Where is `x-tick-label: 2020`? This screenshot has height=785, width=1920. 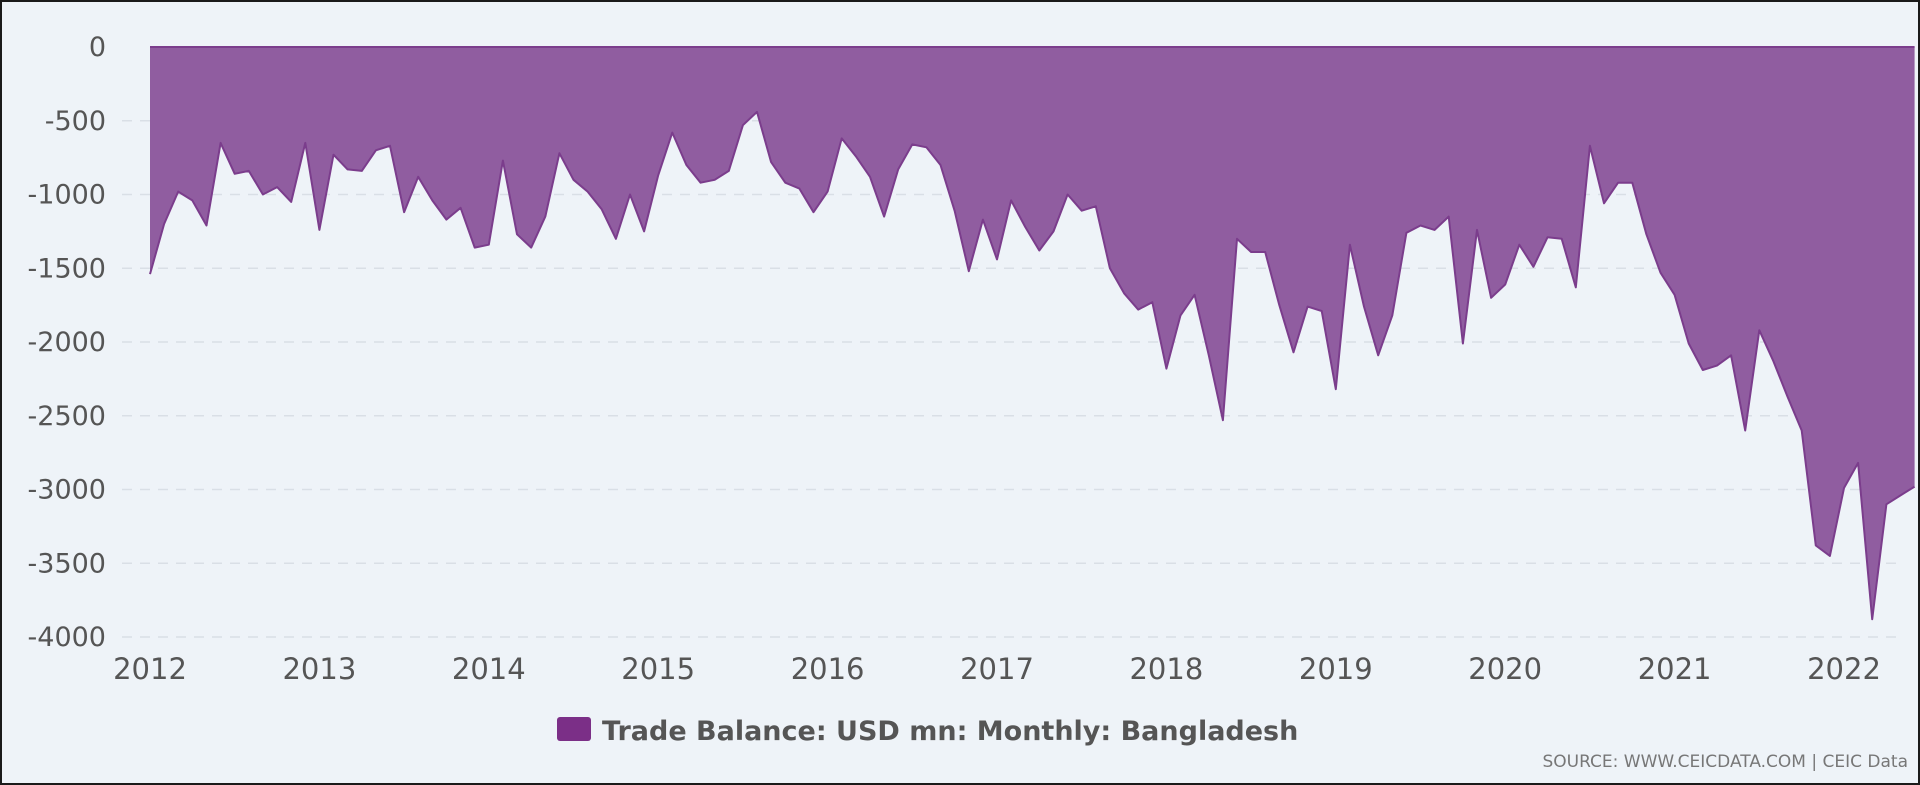 x-tick-label: 2020 is located at coordinates (1505, 669).